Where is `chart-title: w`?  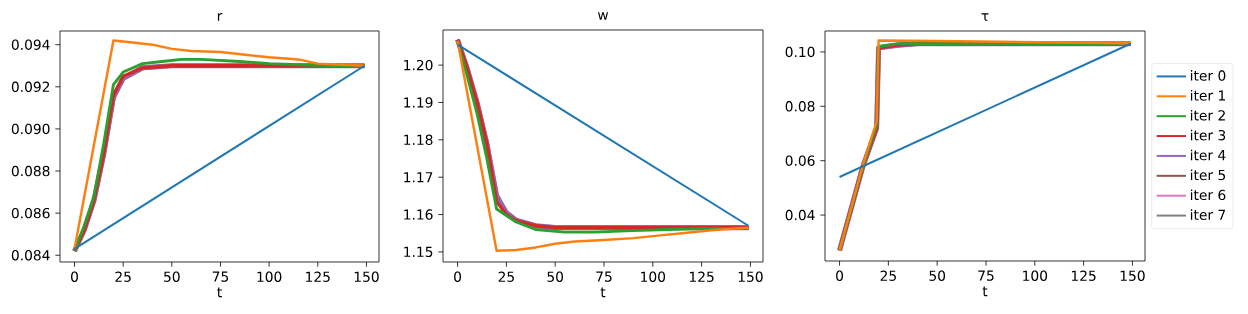
chart-title: w is located at coordinates (603, 16).